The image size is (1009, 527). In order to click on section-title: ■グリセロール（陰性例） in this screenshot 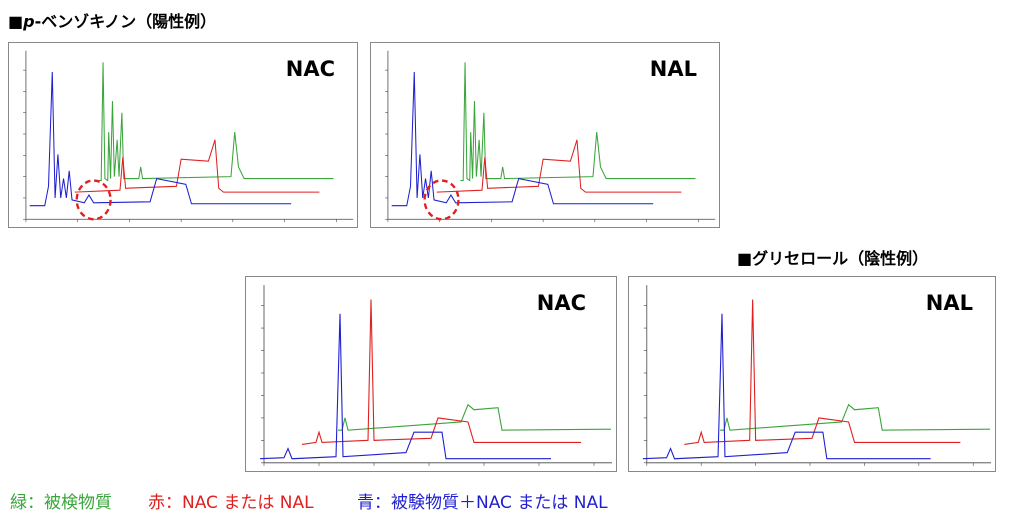, I will do `click(833, 258)`.